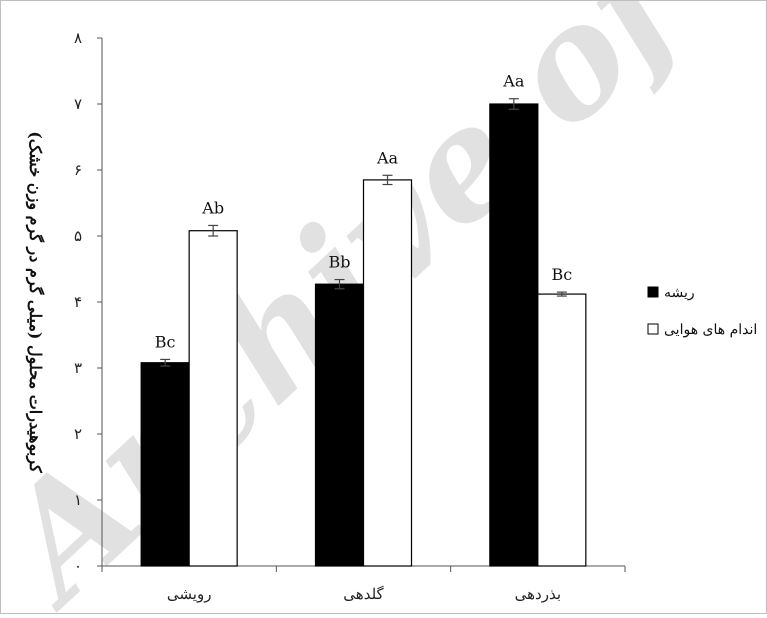 The height and width of the screenshot is (618, 767). Describe the element at coordinates (212, 207) in the screenshot. I see `data-label: Ab` at that location.